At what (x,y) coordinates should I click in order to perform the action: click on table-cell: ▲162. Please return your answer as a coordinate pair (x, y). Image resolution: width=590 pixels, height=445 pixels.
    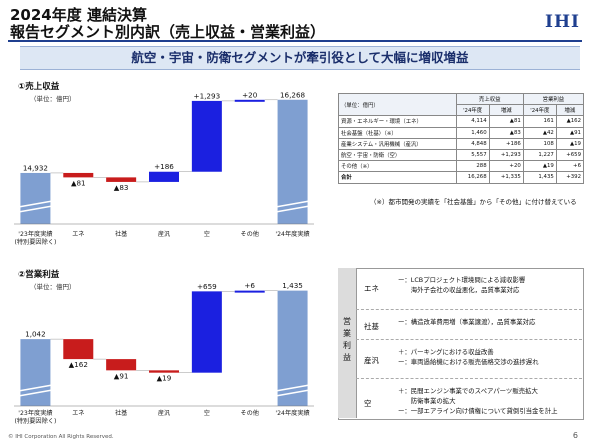
    Looking at the image, I should click on (570, 121).